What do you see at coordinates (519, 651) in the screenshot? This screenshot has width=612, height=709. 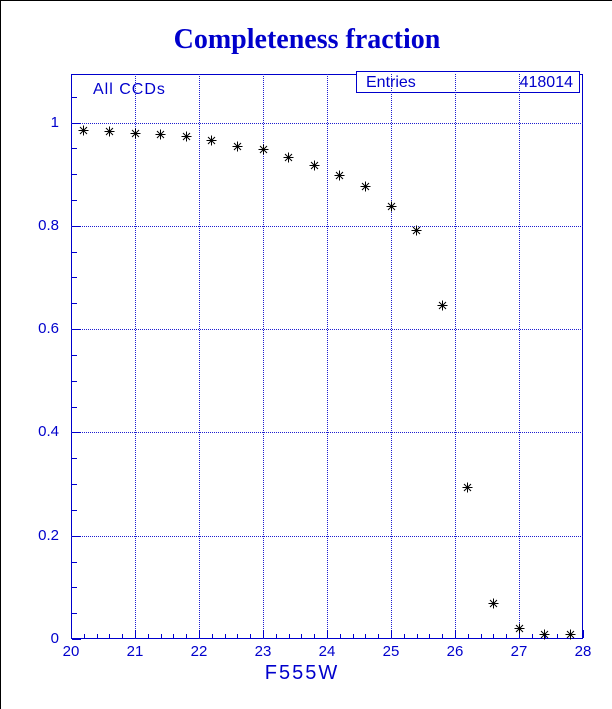 I see `x-tick-label: 27` at bounding box center [519, 651].